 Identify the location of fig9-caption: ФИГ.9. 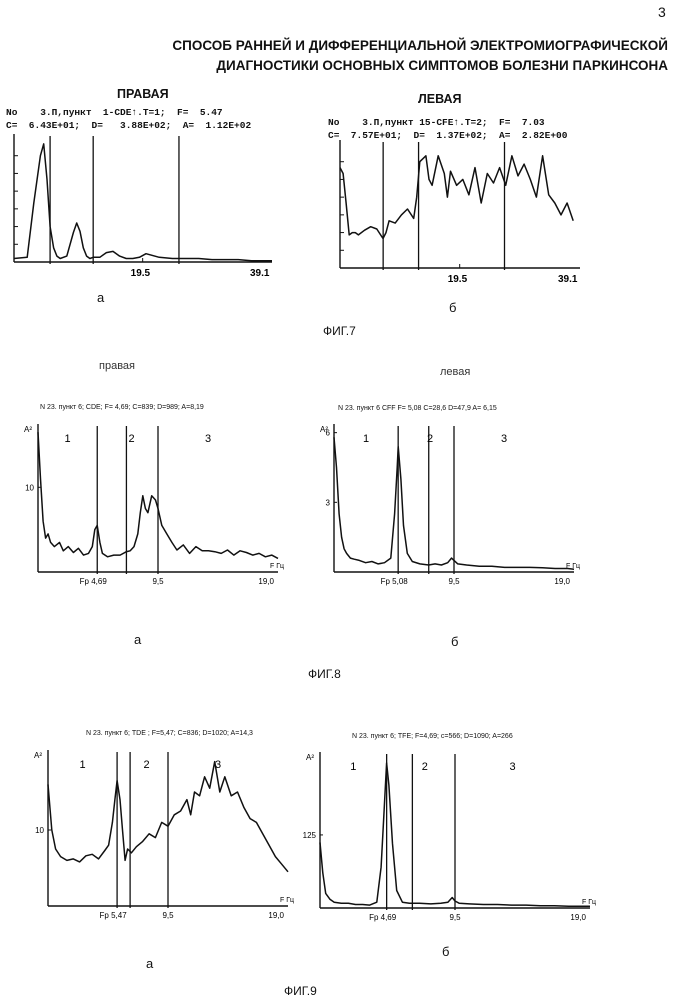
(300, 991).